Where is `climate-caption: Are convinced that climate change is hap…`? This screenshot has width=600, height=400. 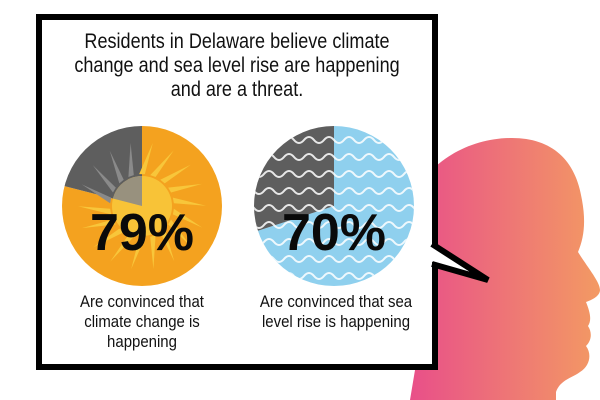 climate-caption: Are convinced that climate change is hap… is located at coordinates (142, 321).